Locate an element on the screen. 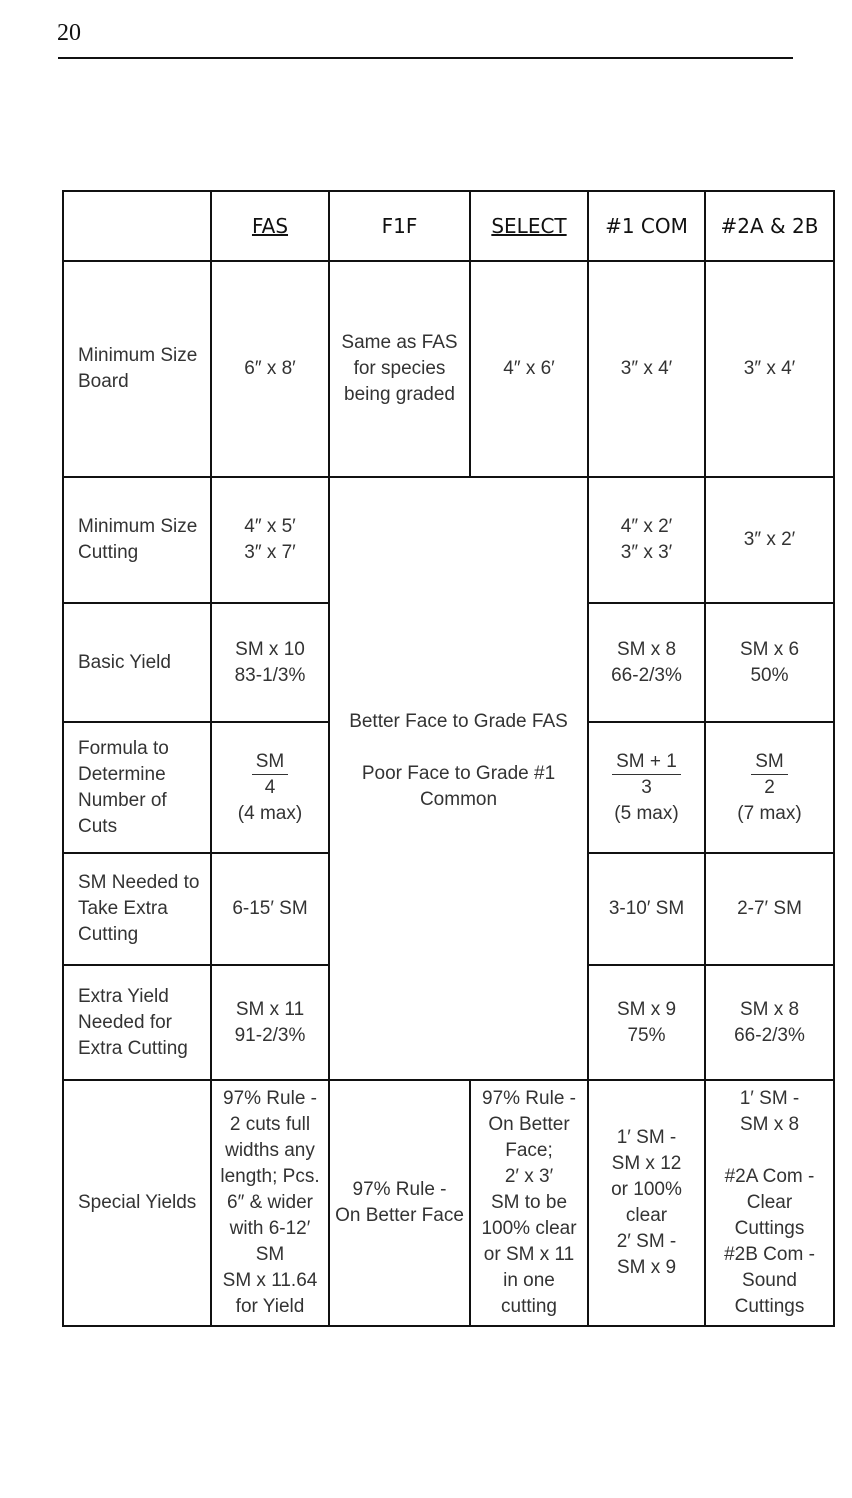 This screenshot has width=852, height=1498. cell: SM x 11 91-2/3% is located at coordinates (270, 1022).